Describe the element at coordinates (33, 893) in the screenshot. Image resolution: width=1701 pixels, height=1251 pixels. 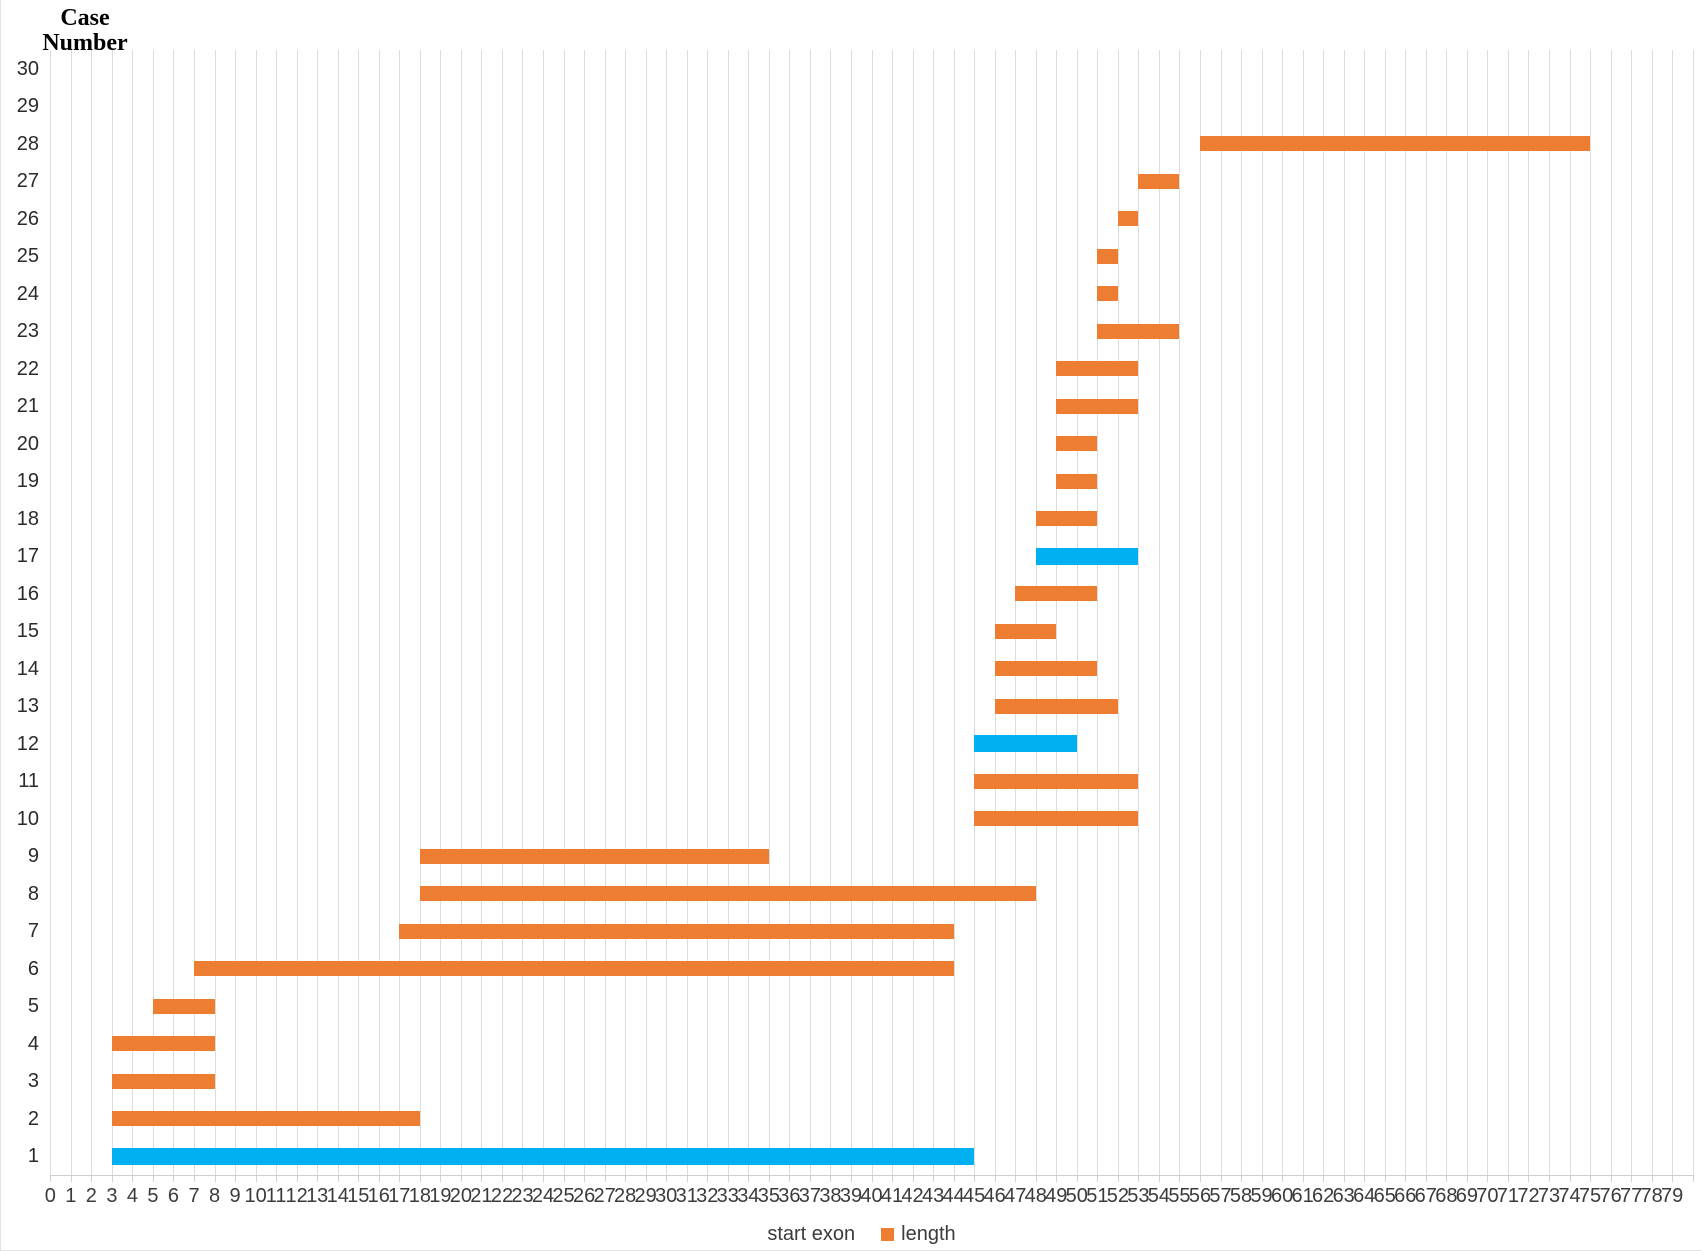
I see `y-axis-label: 8` at that location.